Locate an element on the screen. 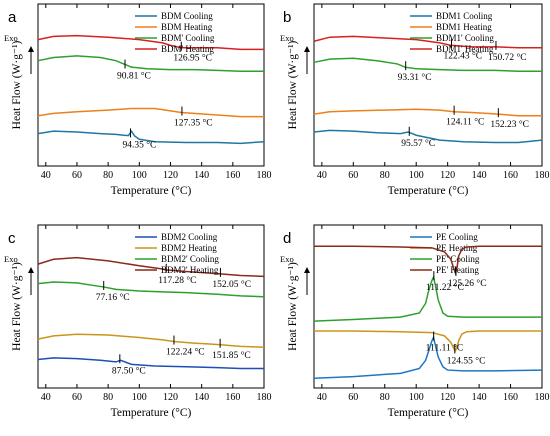  peak-label-b-1: 150.72 °C is located at coordinates (507, 57).